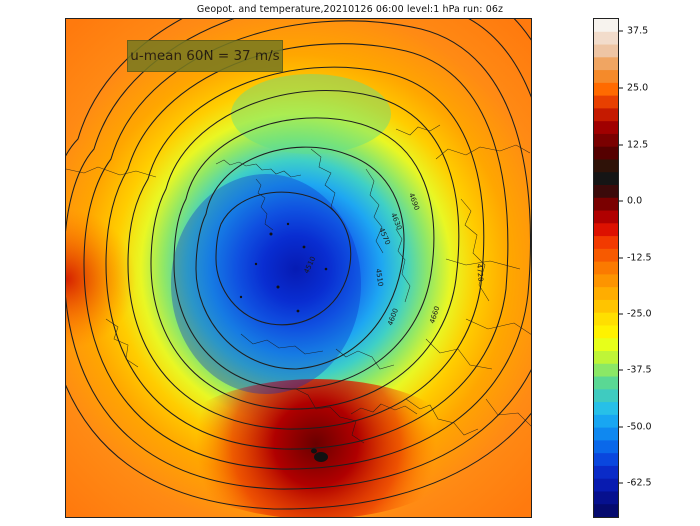 This screenshot has width=700, height=526. I want to click on u-mean-annotation: u-mean 60N = 37 m/s, so click(205, 56).